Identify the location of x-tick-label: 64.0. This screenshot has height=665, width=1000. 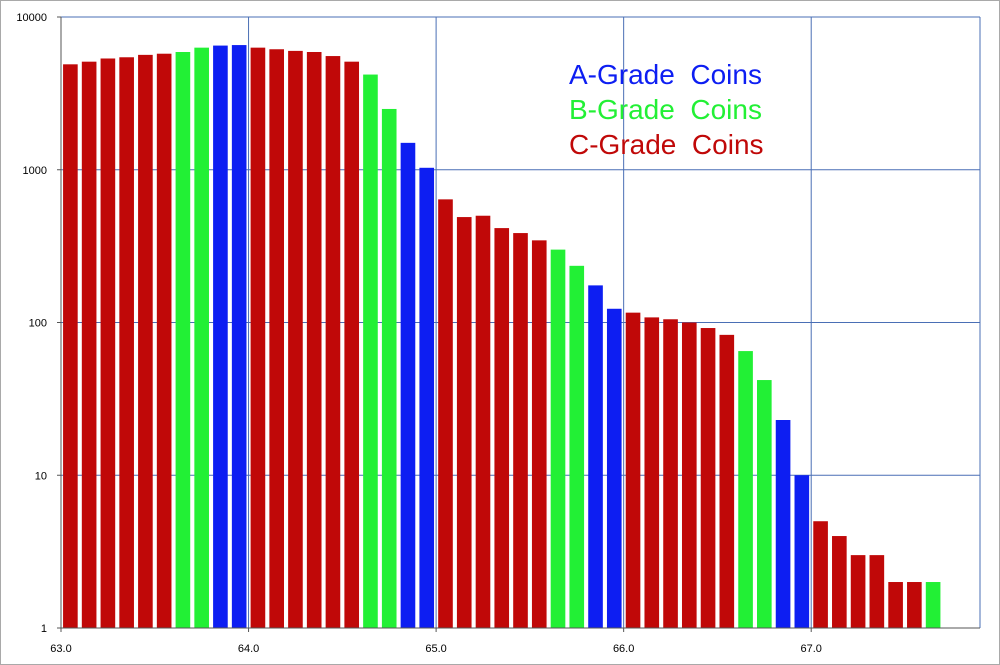
(248, 649).